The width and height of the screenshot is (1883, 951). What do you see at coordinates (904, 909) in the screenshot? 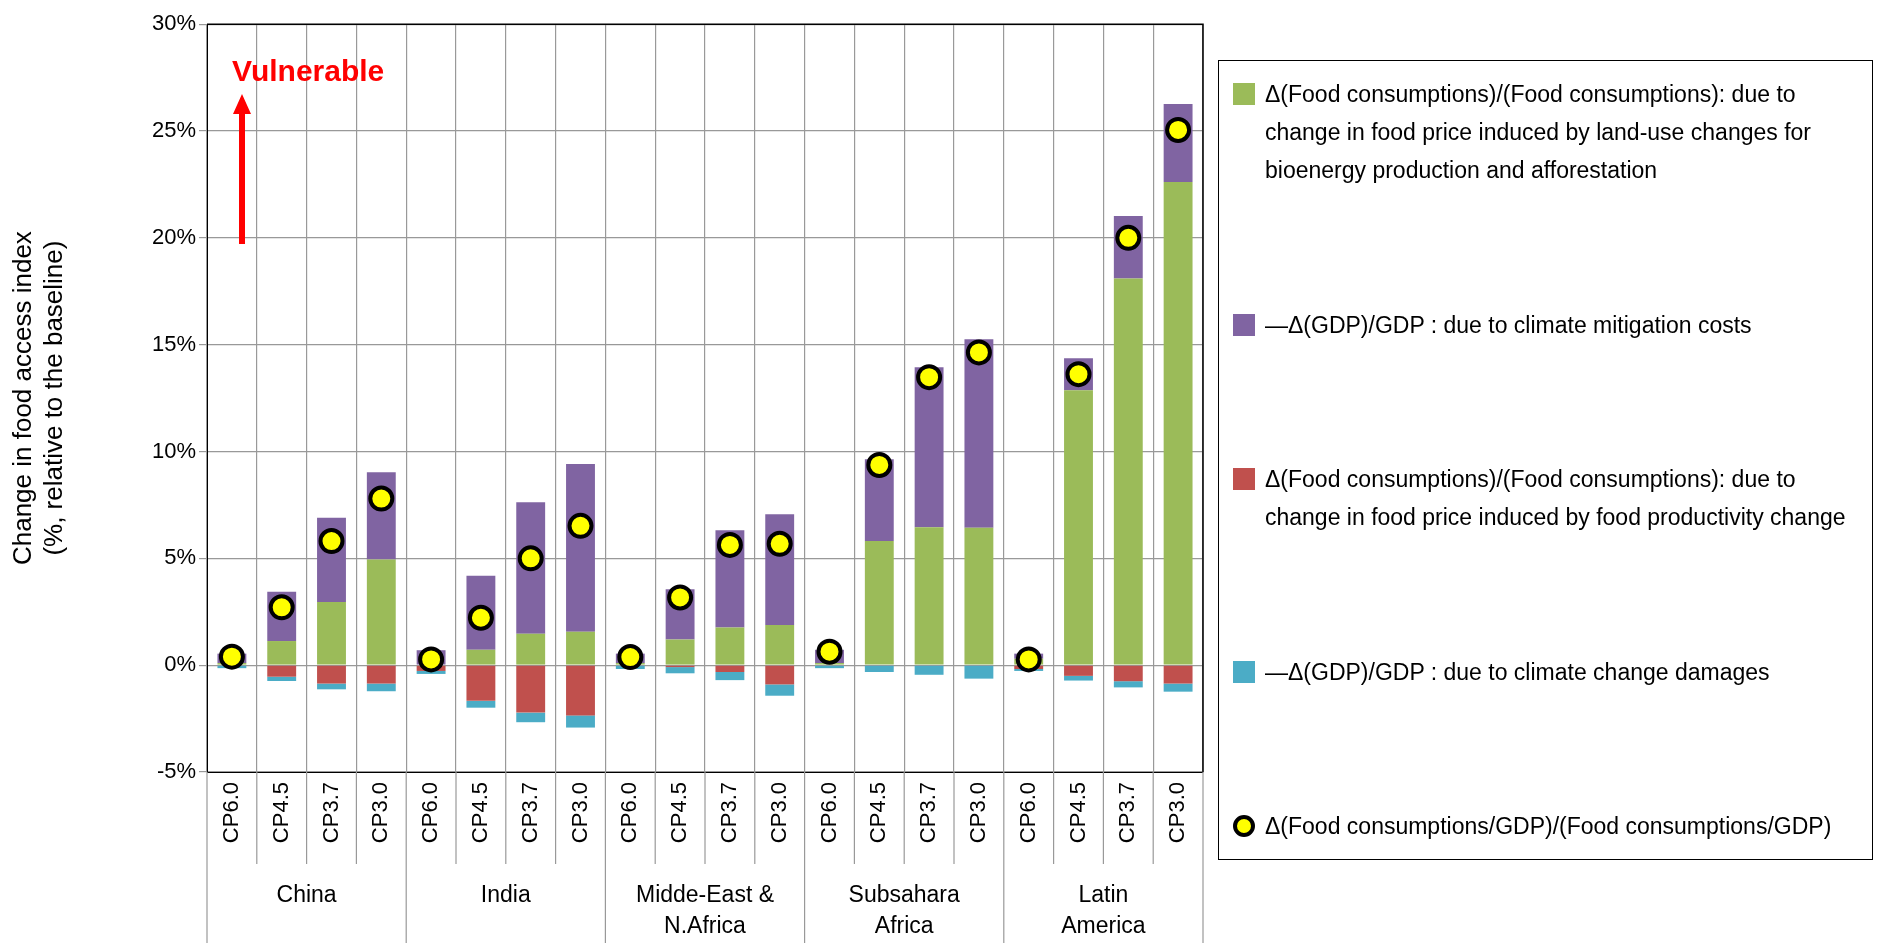
I see `text: Subsahara Africa` at bounding box center [904, 909].